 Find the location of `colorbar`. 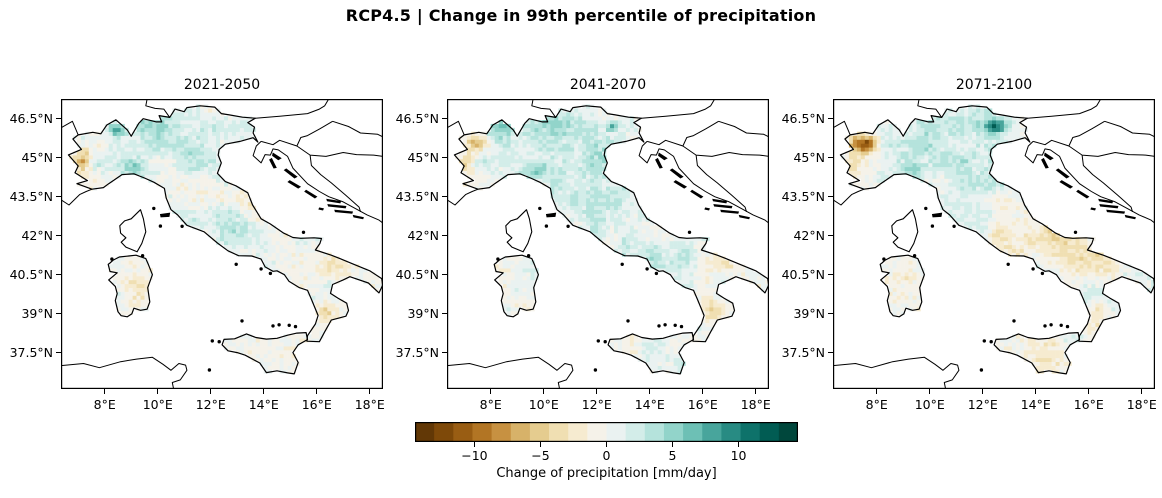

colorbar is located at coordinates (606, 432).